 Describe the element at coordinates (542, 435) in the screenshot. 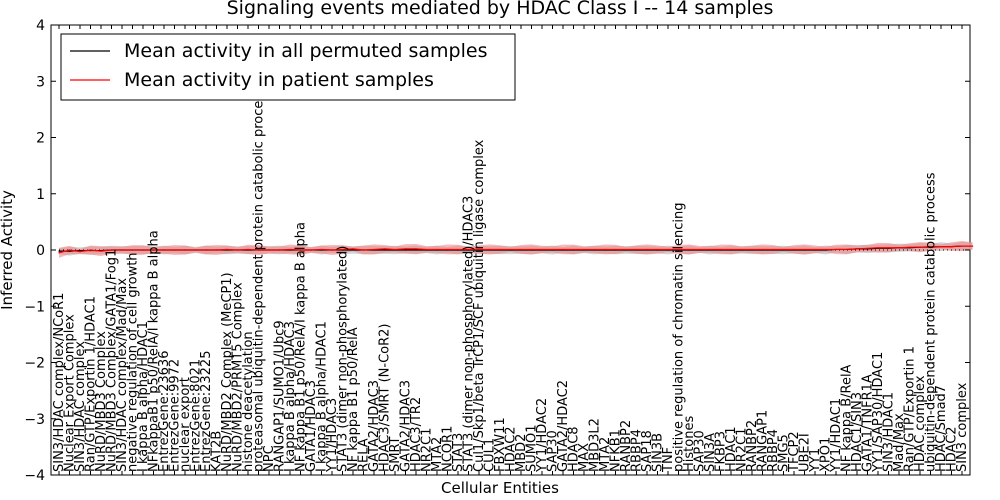

I see `category-label: YY1/HDAC2` at that location.